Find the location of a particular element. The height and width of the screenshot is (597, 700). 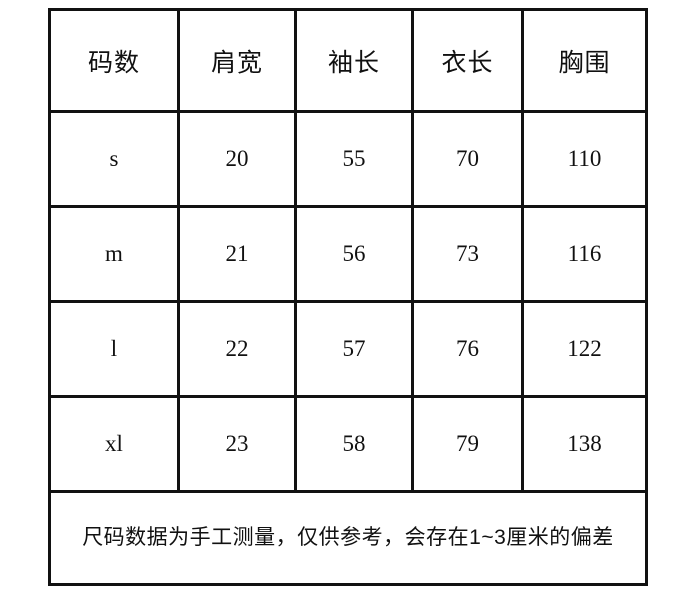

cell-length-s: 70 is located at coordinates (467, 159).